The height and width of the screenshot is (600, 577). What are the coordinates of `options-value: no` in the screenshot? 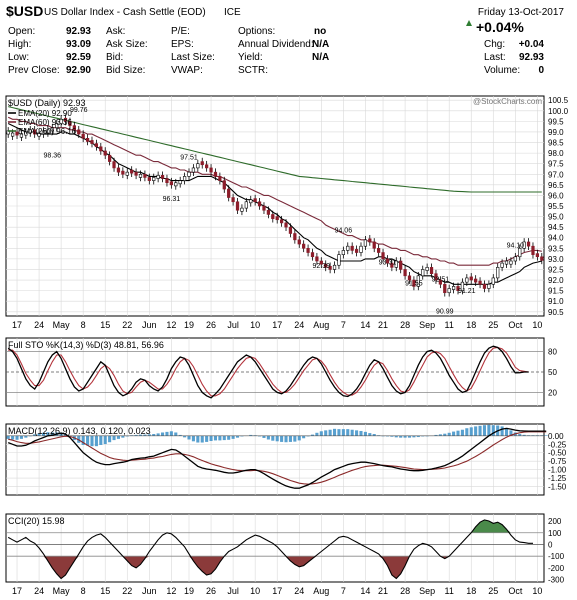 It's located at (320, 31).